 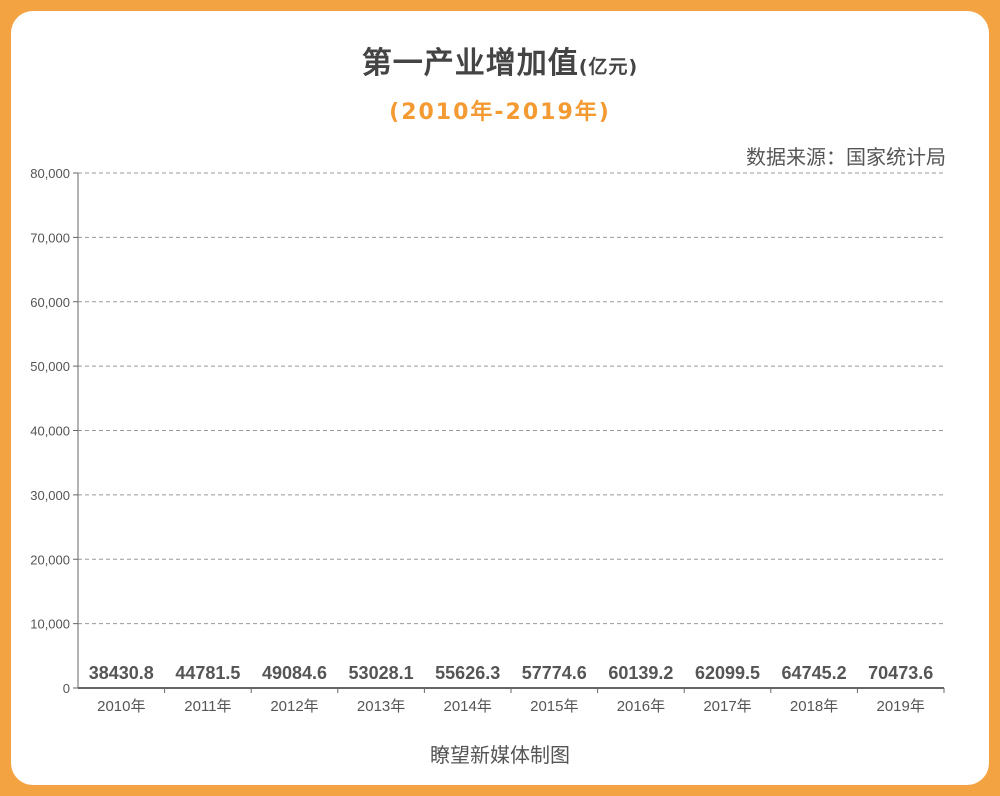 What do you see at coordinates (900, 673) in the screenshot?
I see `data-label: 70473.6` at bounding box center [900, 673].